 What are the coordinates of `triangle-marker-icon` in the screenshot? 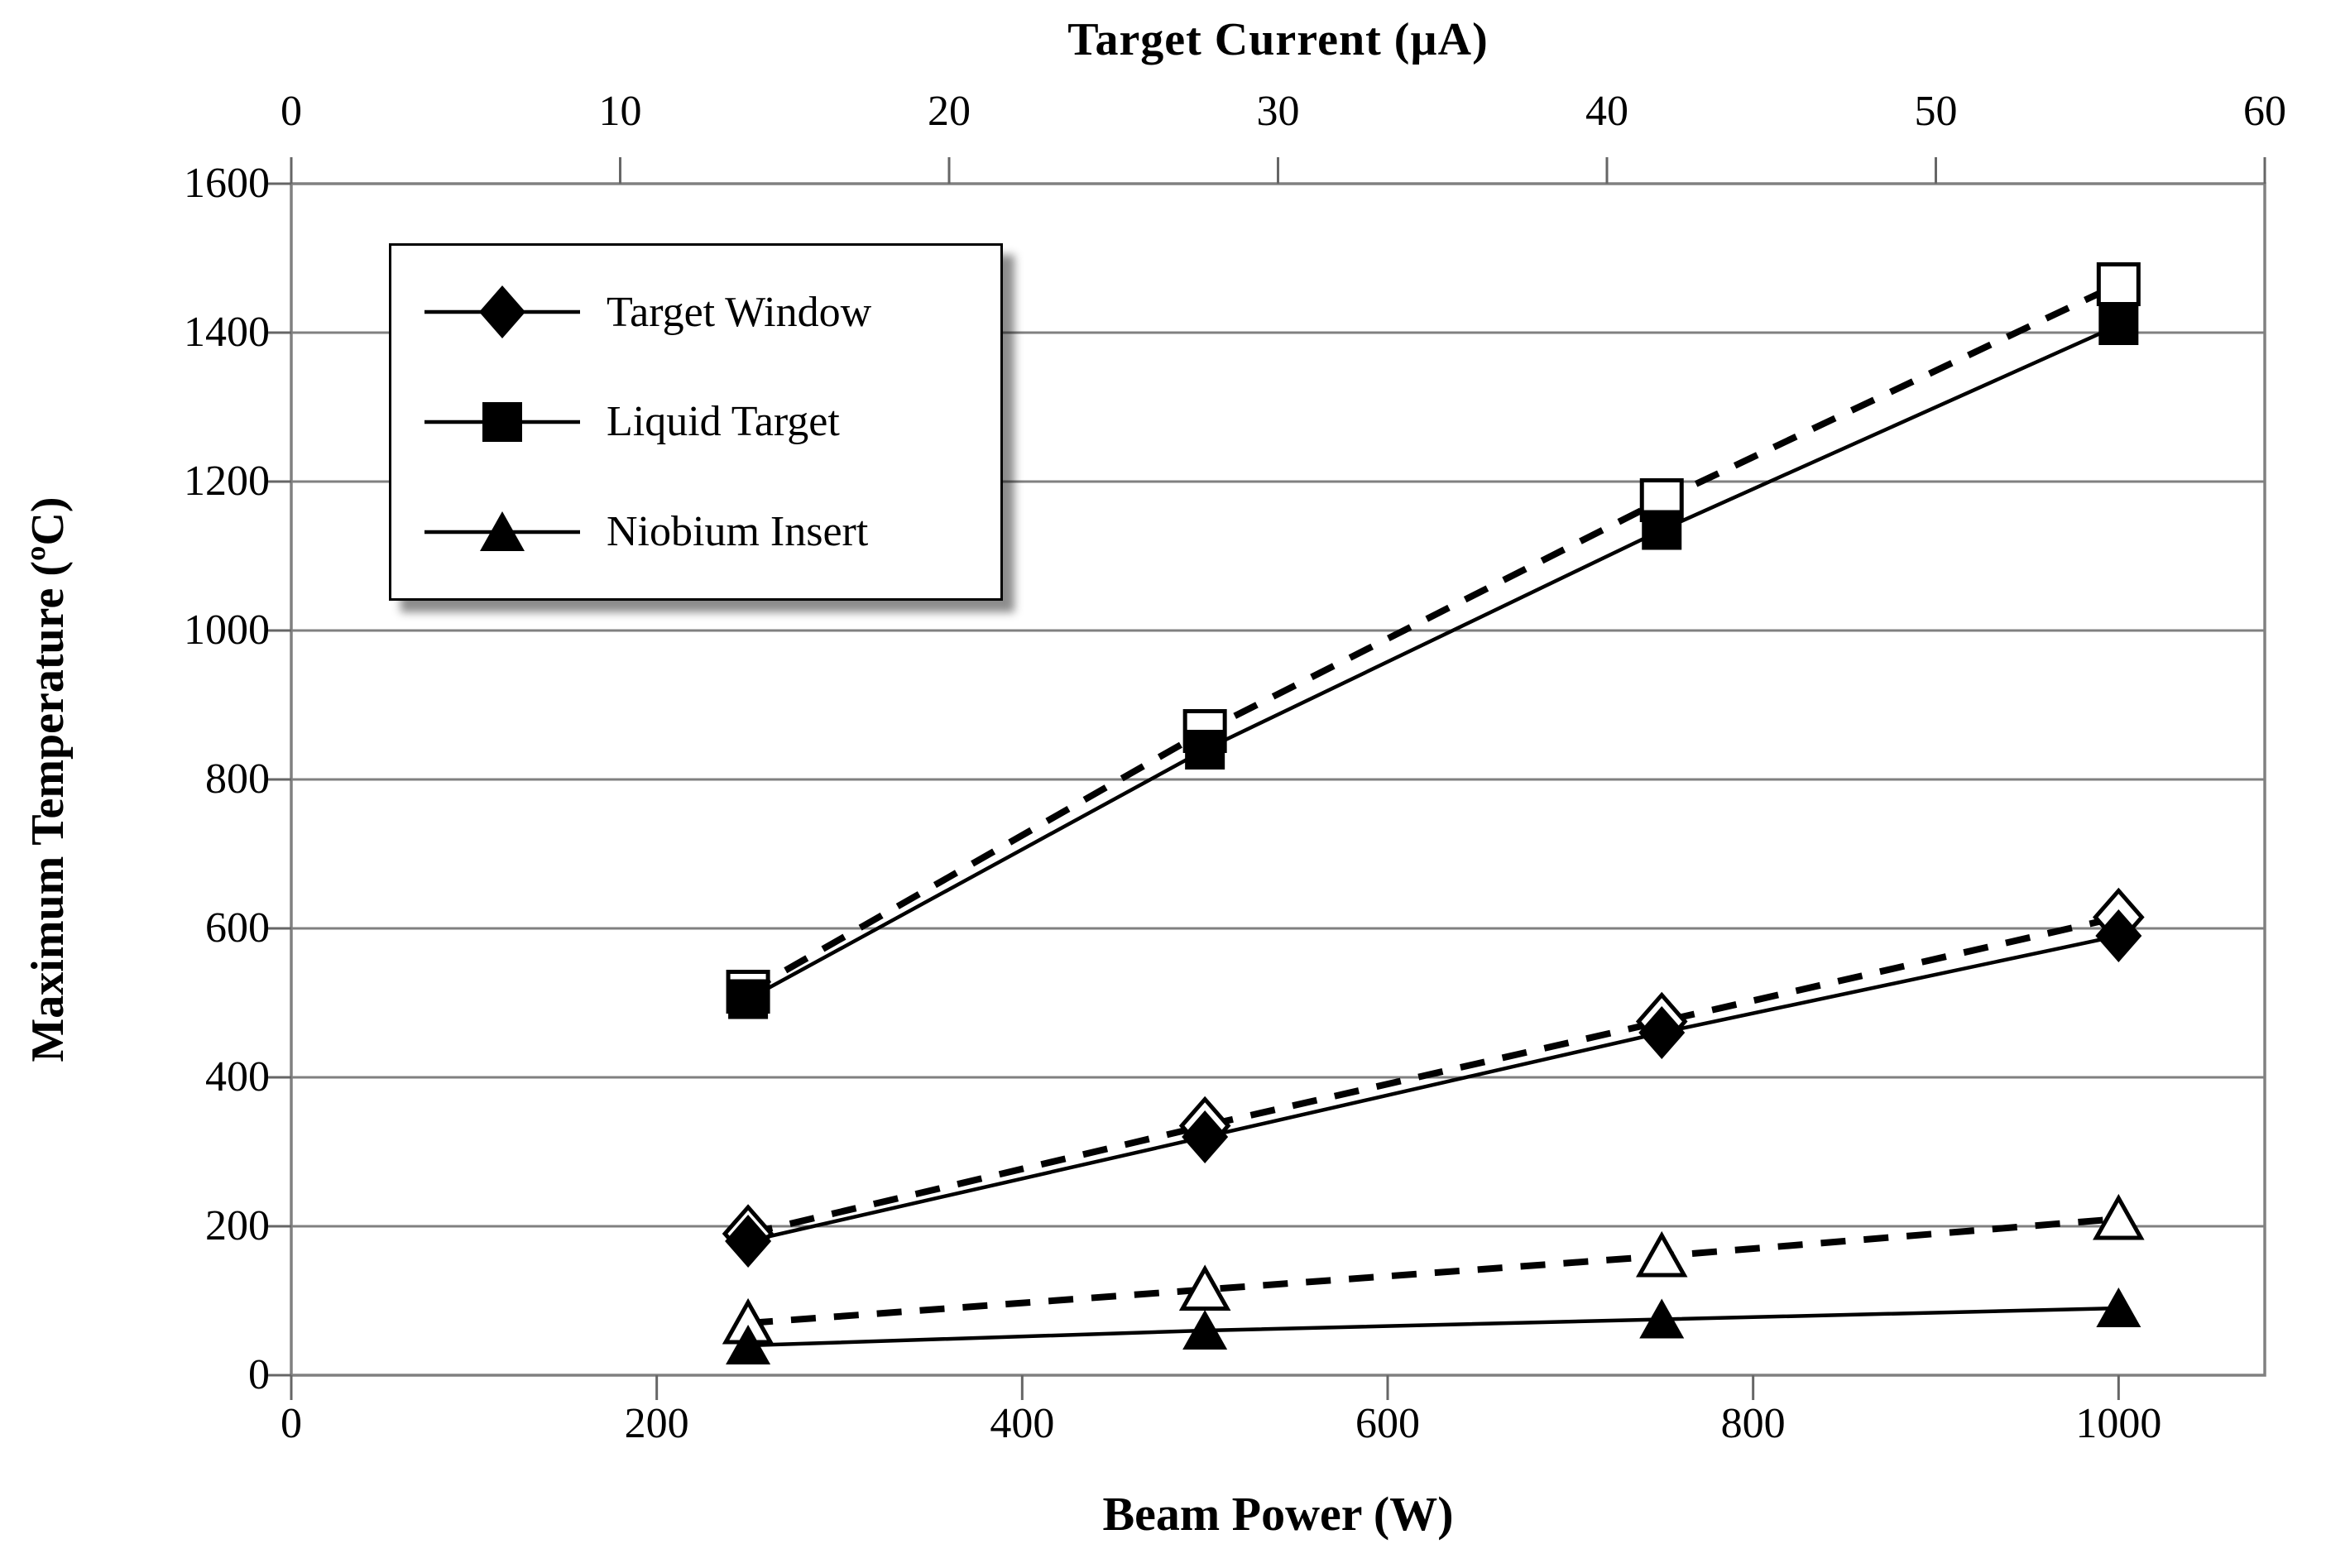 It's located at (502, 531).